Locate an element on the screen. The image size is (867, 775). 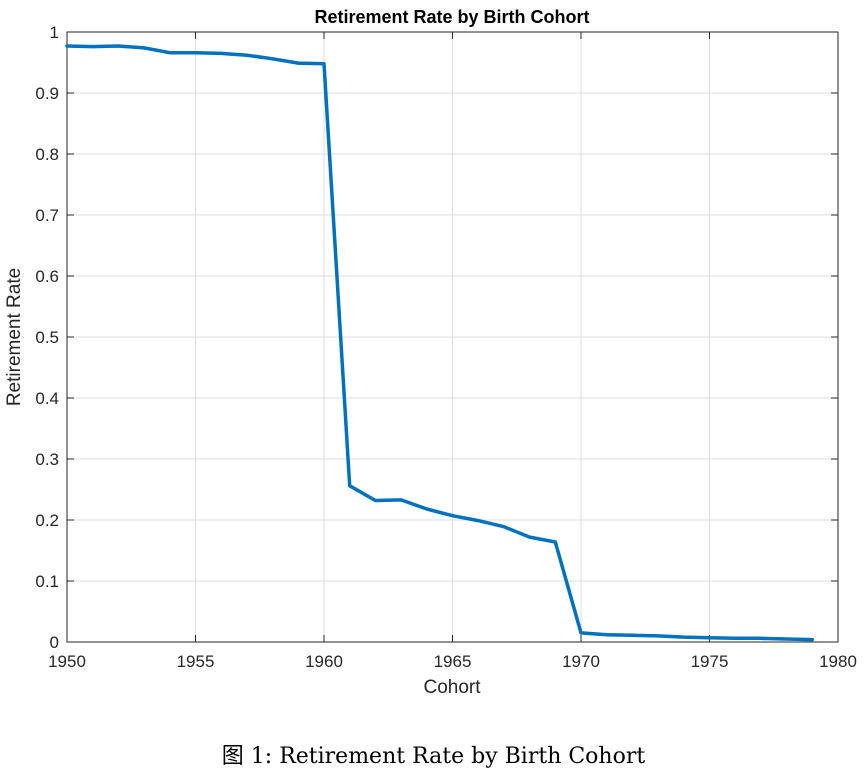
x-tick-label: 1970 is located at coordinates (581, 661).